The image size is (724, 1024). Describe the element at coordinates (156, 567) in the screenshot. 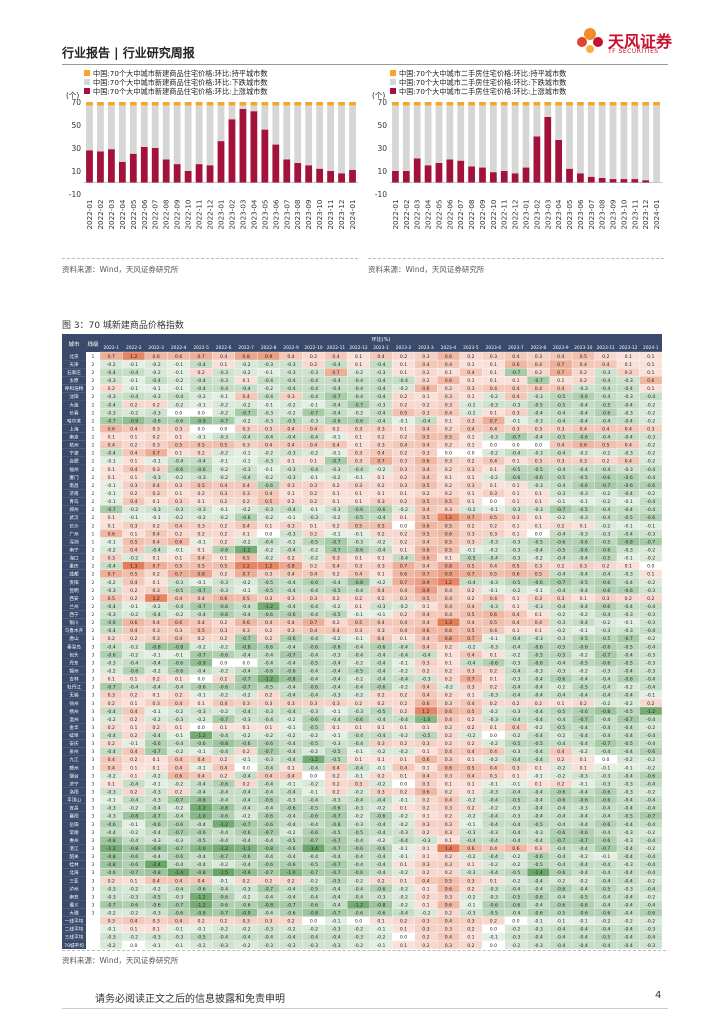

I see `heat-value: 0.7` at that location.